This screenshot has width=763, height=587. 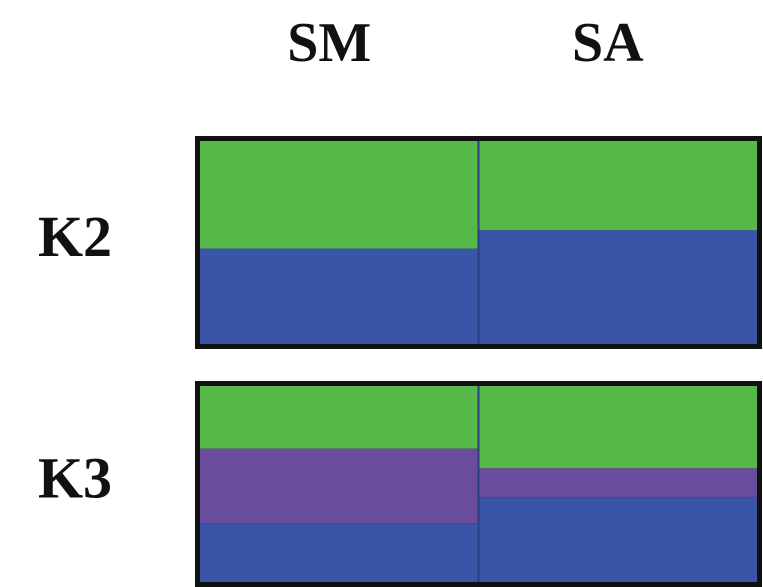 What do you see at coordinates (608, 43) in the screenshot?
I see `column-label: SA` at bounding box center [608, 43].